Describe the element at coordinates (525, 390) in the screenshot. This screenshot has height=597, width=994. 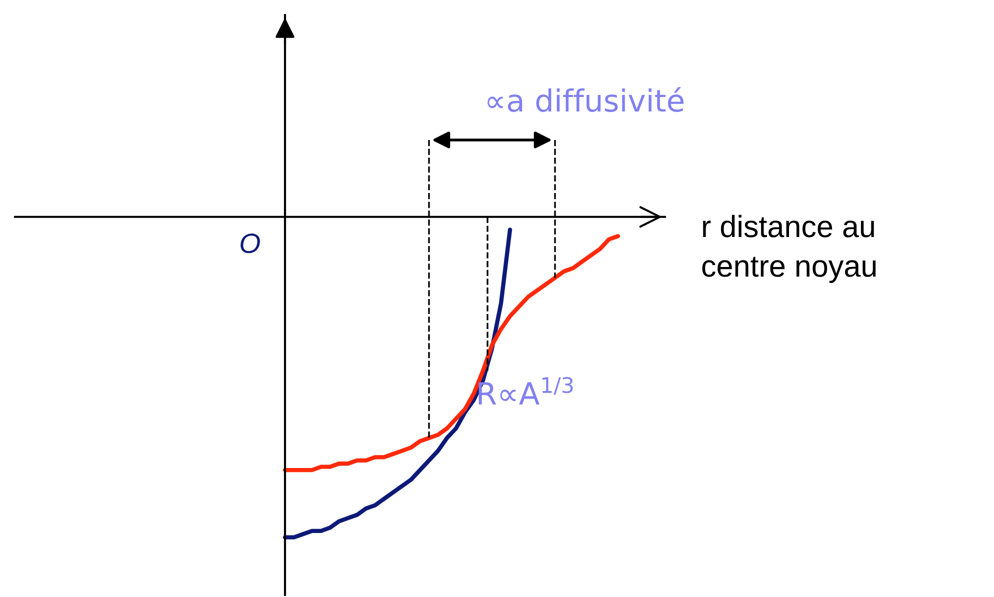
I see `annotation: R∝A$^{1/3}$` at that location.